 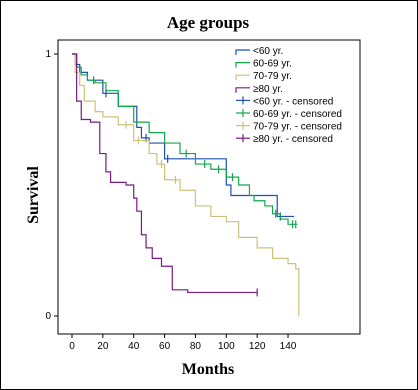 What do you see at coordinates (208, 22) in the screenshot?
I see `chart-title: Age groups` at bounding box center [208, 22].